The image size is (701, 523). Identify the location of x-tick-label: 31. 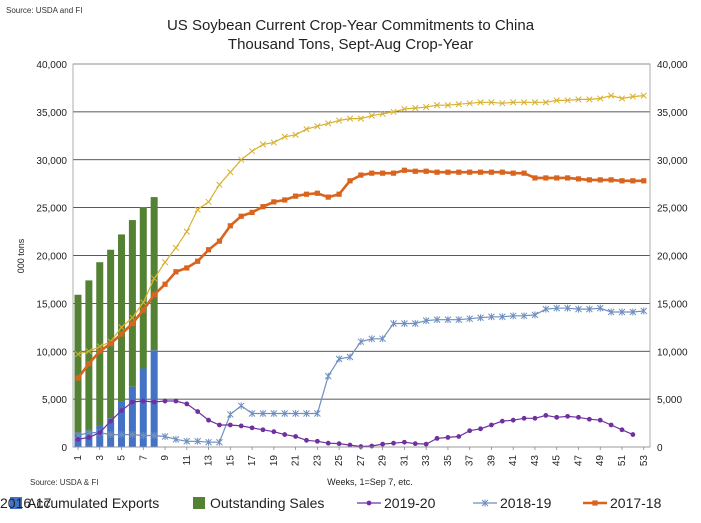
(404, 461).